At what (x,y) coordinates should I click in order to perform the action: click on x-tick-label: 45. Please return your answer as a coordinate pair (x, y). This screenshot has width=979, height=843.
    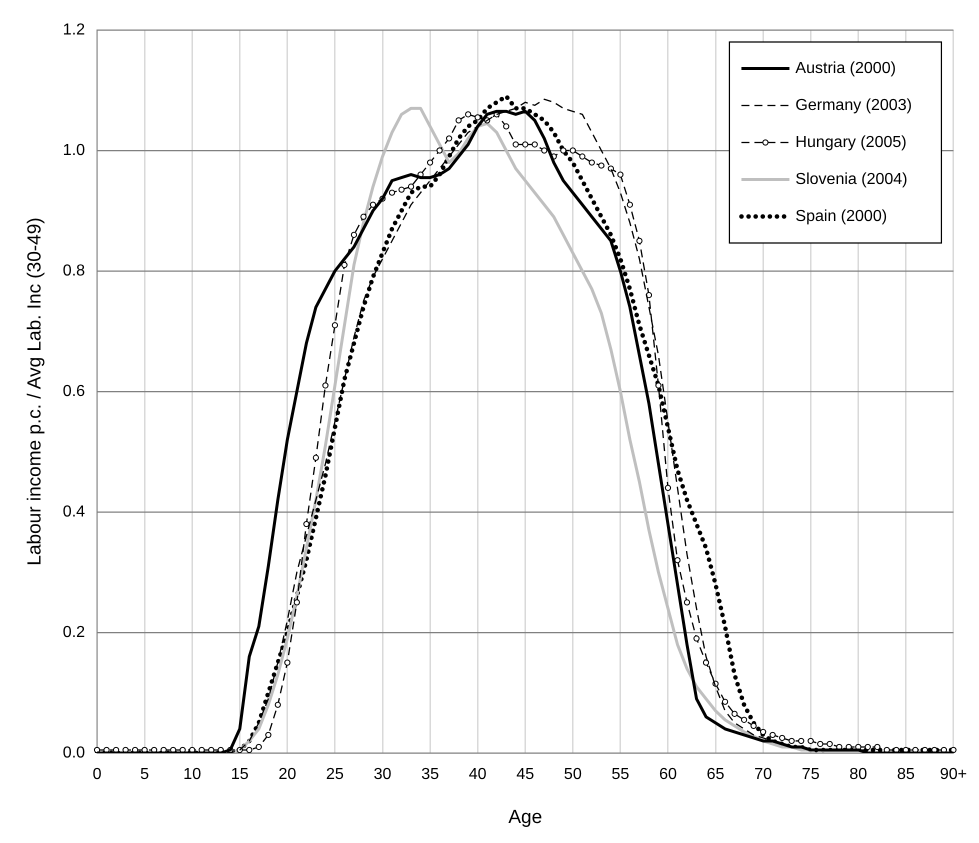
    Looking at the image, I should click on (525, 775).